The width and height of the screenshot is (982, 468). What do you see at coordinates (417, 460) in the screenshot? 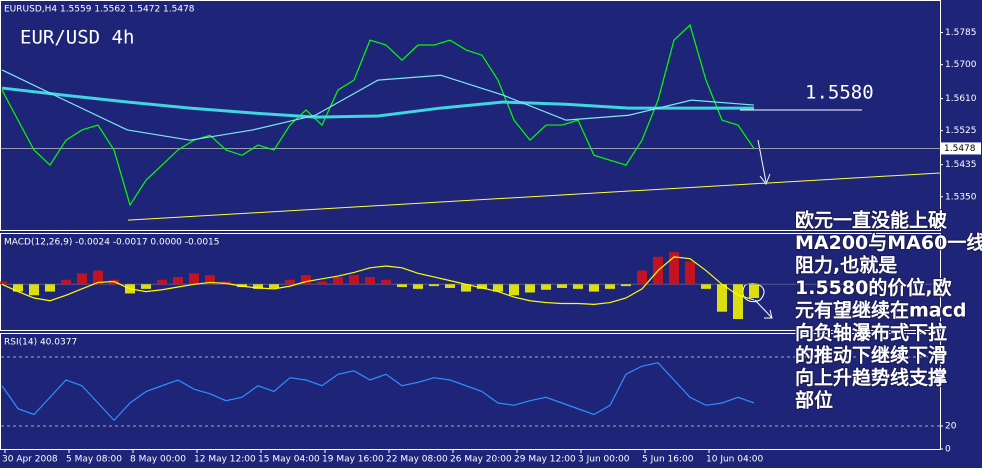
I see `x-tick-label: 22 May 08:00` at bounding box center [417, 460].